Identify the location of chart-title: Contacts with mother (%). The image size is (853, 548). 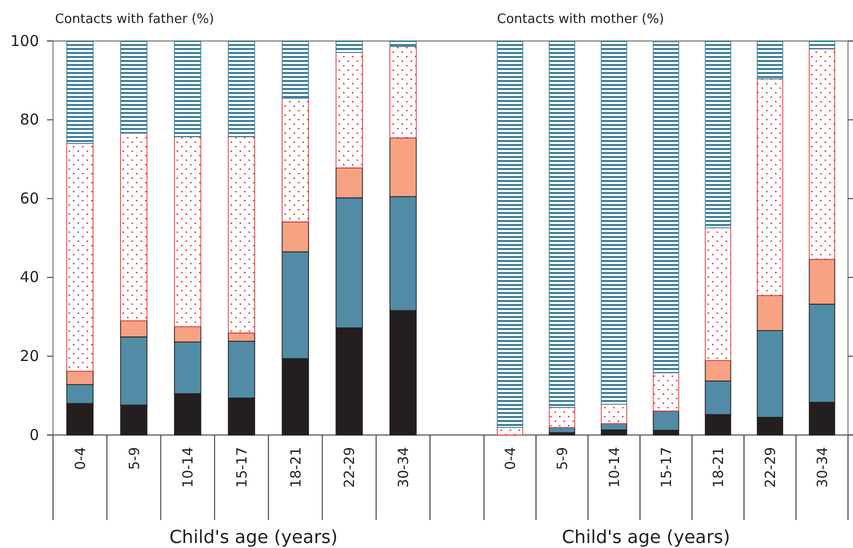
(580, 19).